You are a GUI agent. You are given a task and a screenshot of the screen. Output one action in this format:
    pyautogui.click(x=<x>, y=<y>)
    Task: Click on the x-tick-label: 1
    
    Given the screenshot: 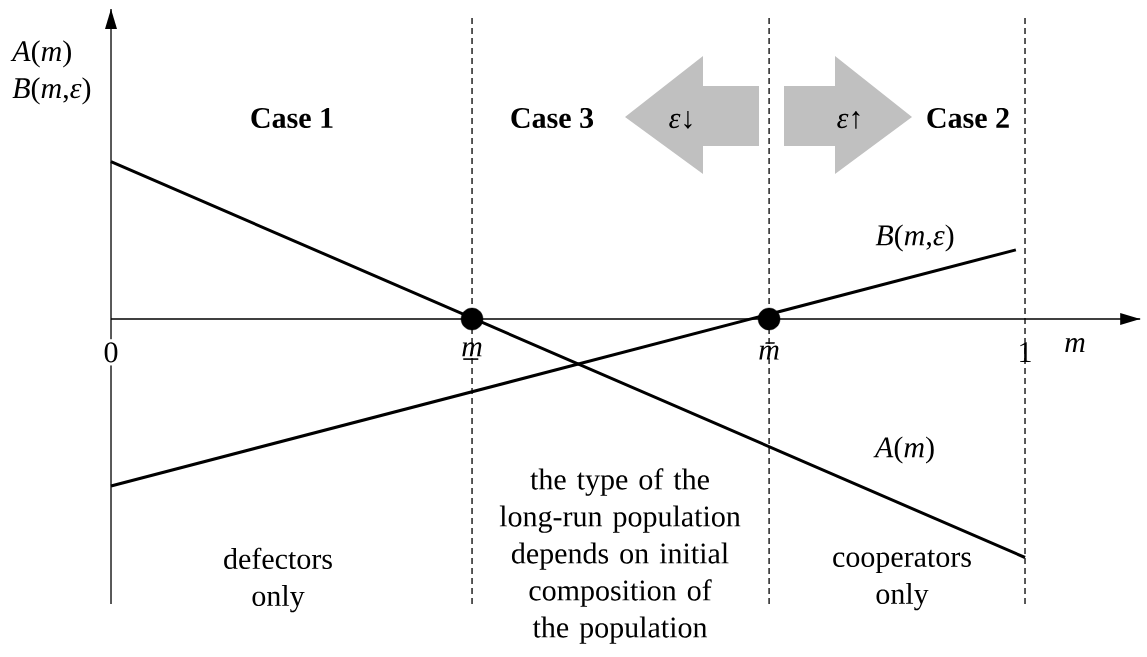 What is the action you would take?
    pyautogui.click(x=1025, y=352)
    